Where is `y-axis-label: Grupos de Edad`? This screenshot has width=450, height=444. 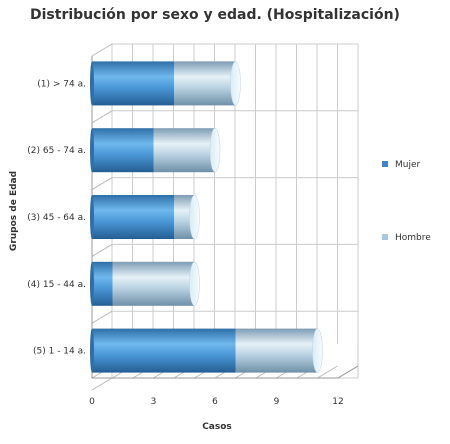 y-axis-label: Grupos de Edad is located at coordinates (14, 211).